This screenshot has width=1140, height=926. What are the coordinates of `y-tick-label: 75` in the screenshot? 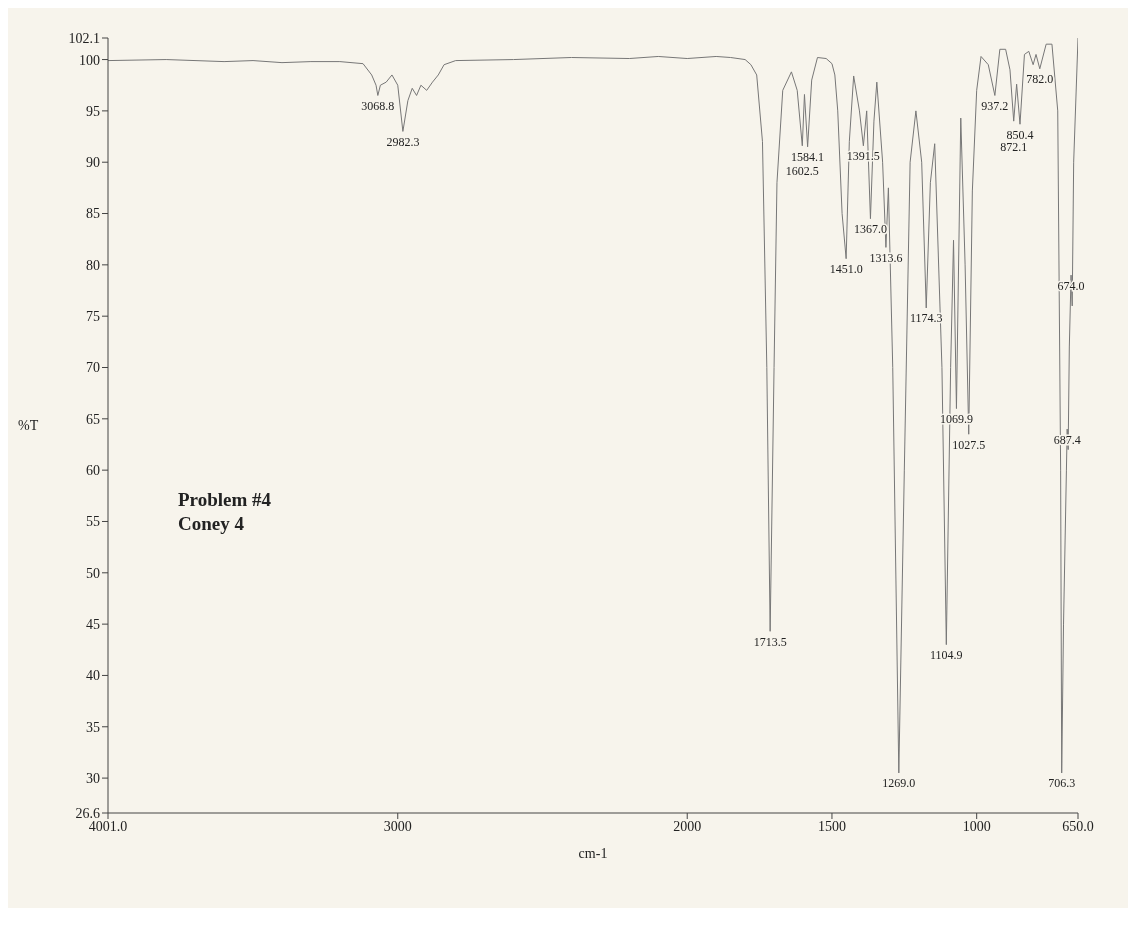 It's located at (93, 317).